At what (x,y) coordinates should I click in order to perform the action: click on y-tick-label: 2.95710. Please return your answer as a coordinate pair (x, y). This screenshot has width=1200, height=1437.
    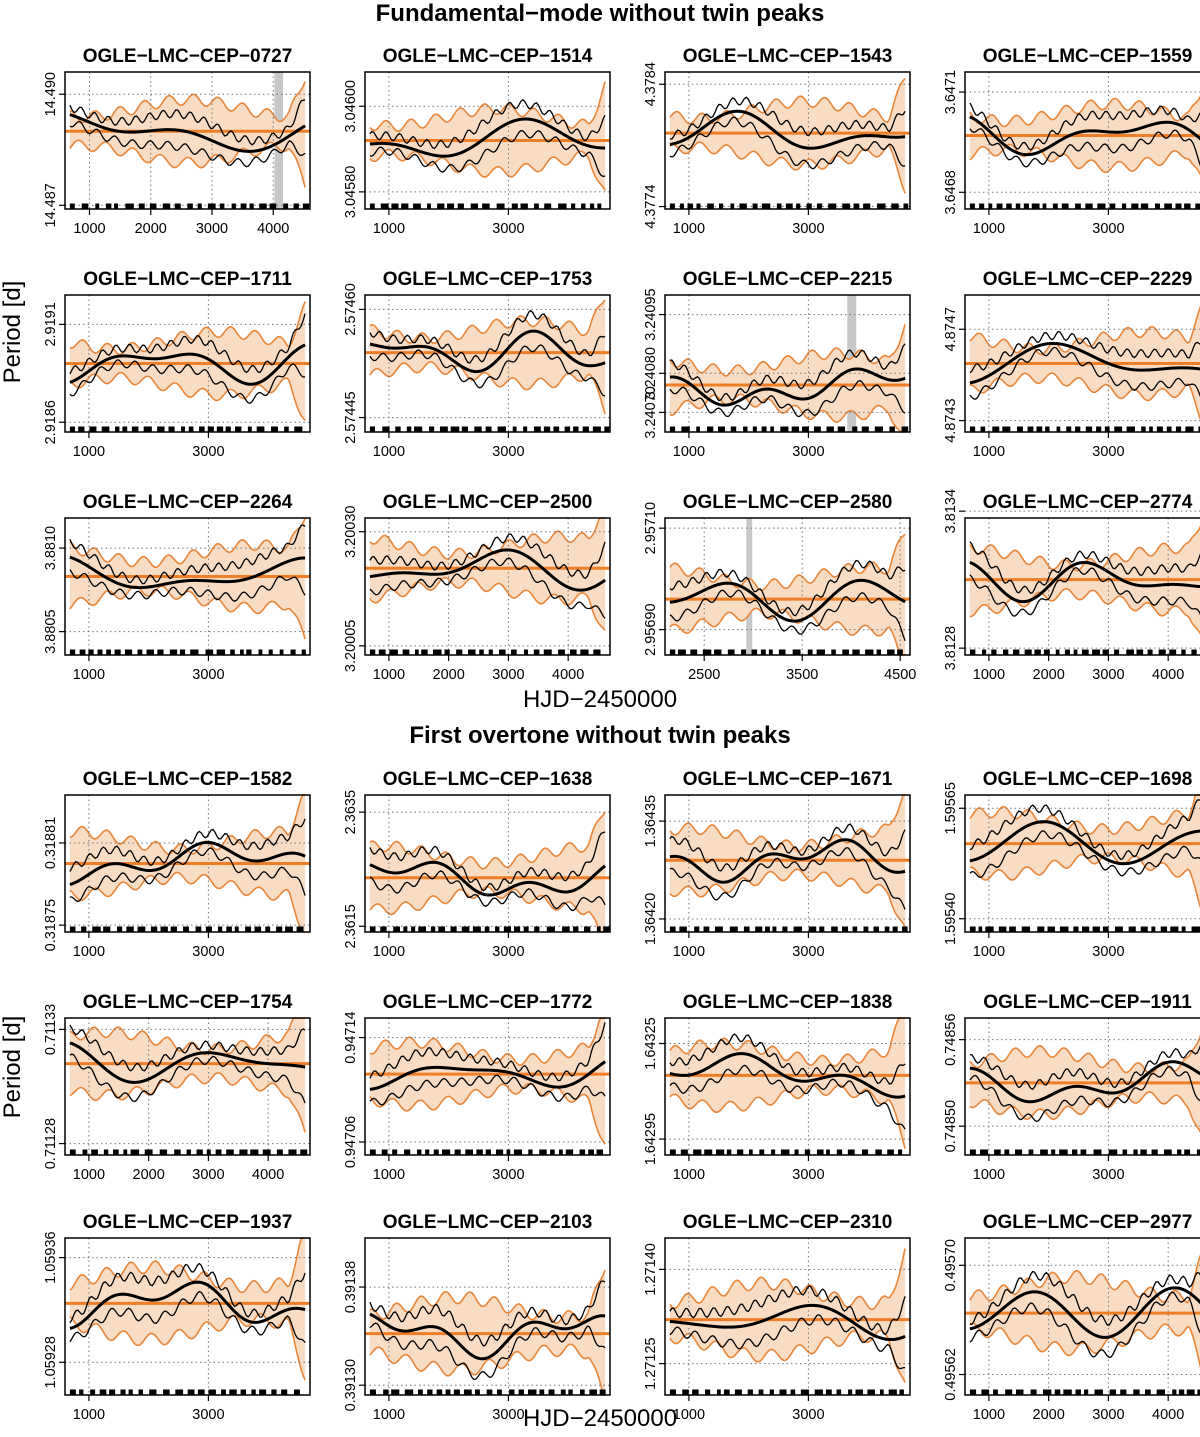
    Looking at the image, I should click on (651, 528).